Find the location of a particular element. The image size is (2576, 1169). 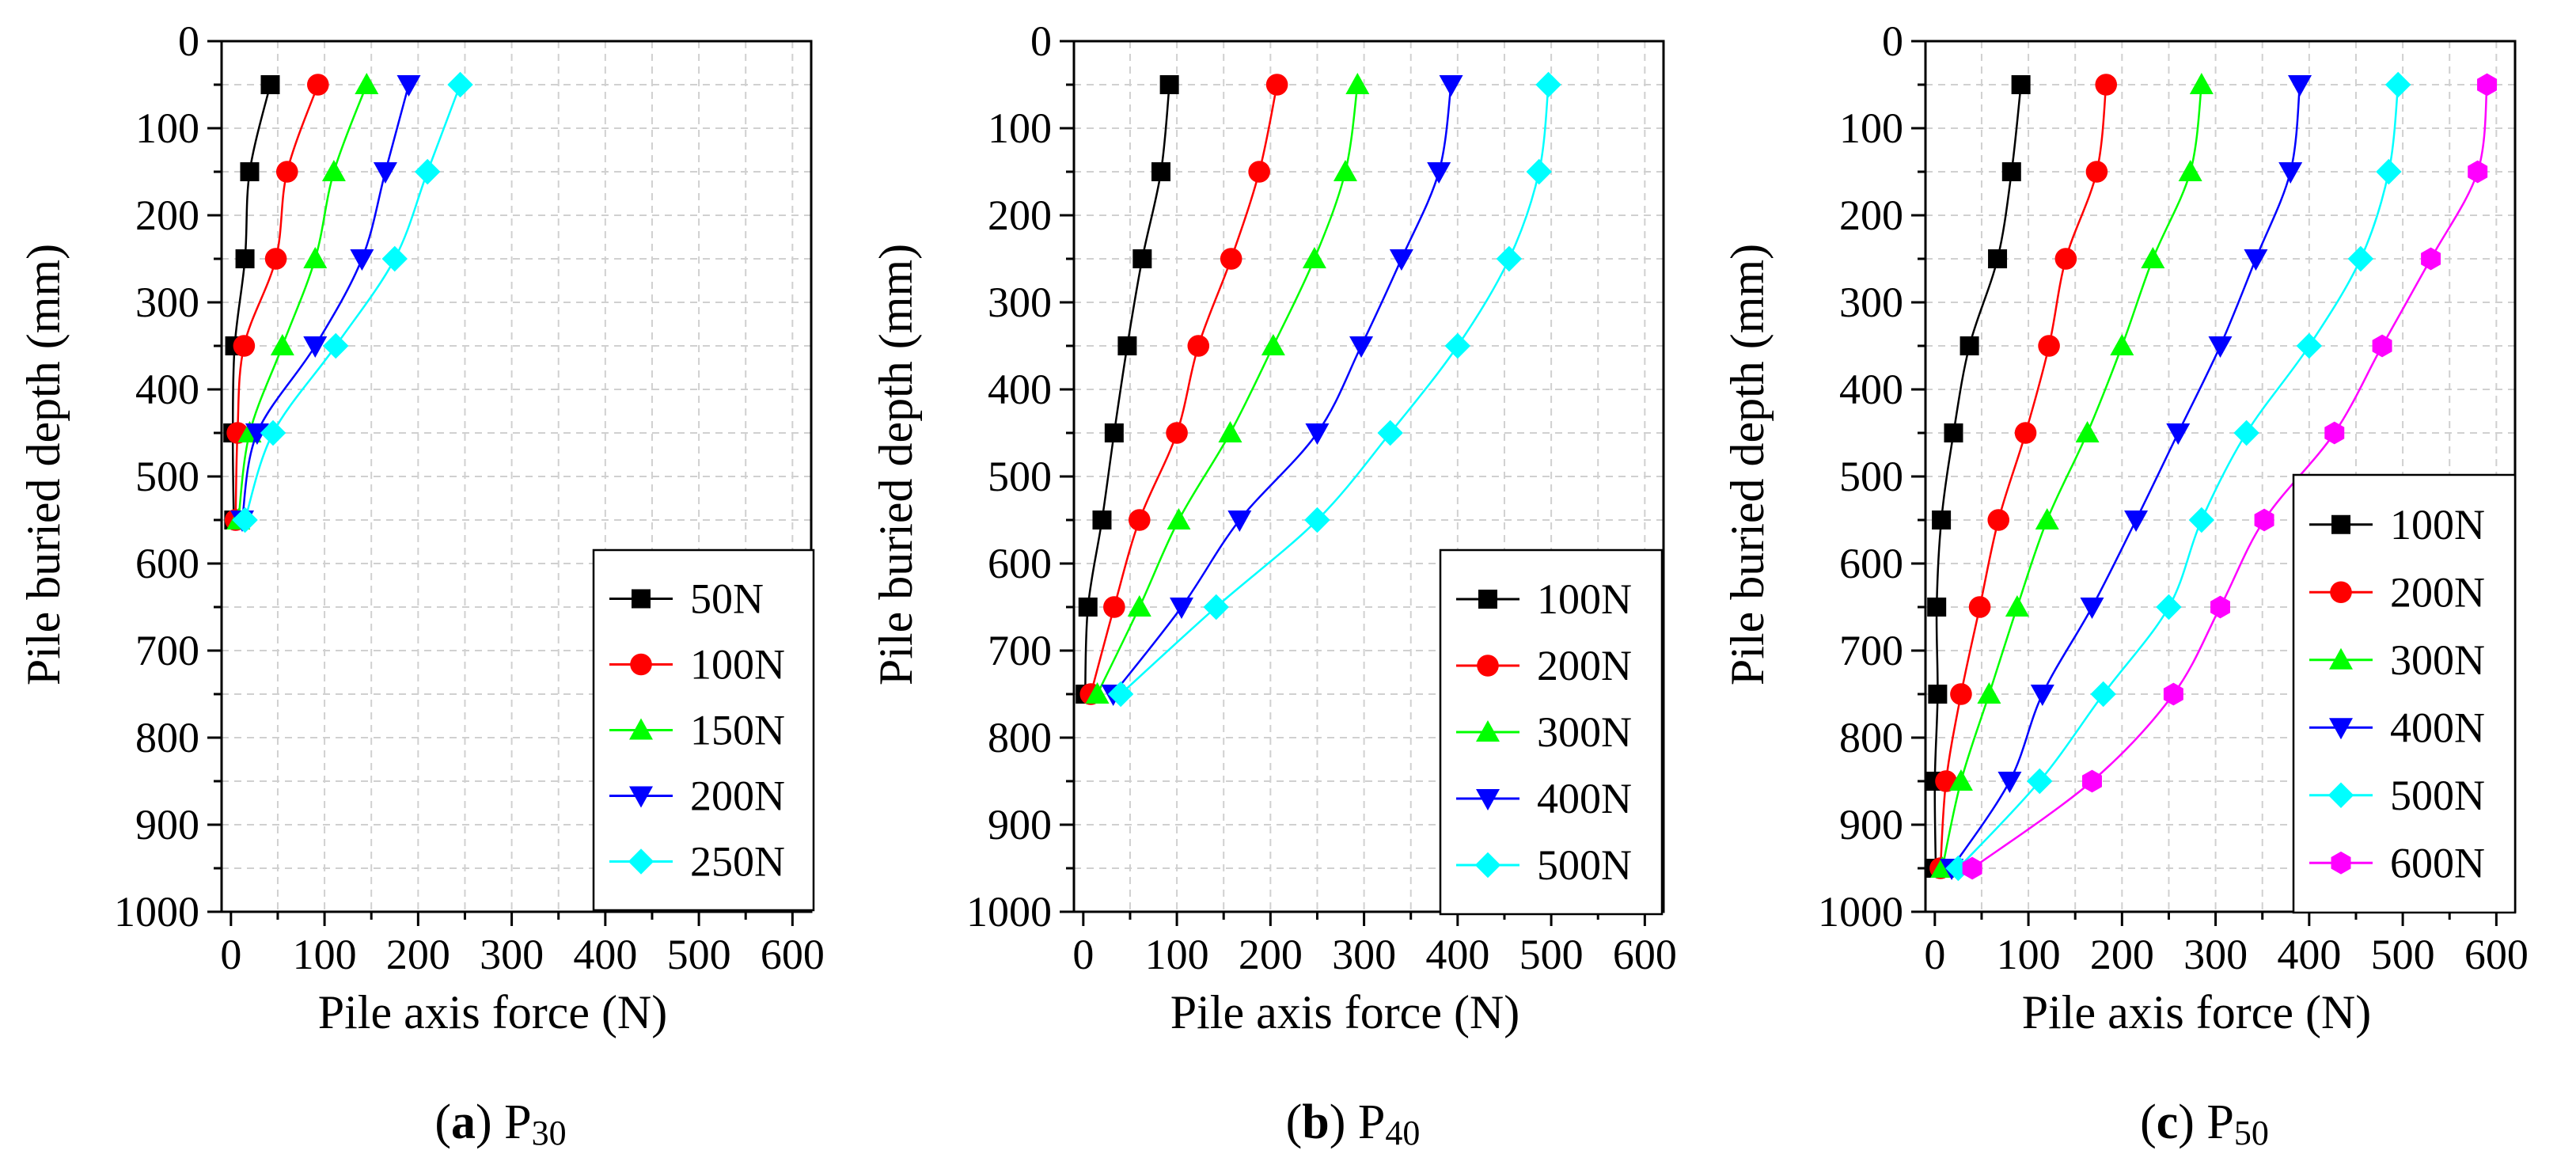

y-tick-label: 800 is located at coordinates (167, 737).